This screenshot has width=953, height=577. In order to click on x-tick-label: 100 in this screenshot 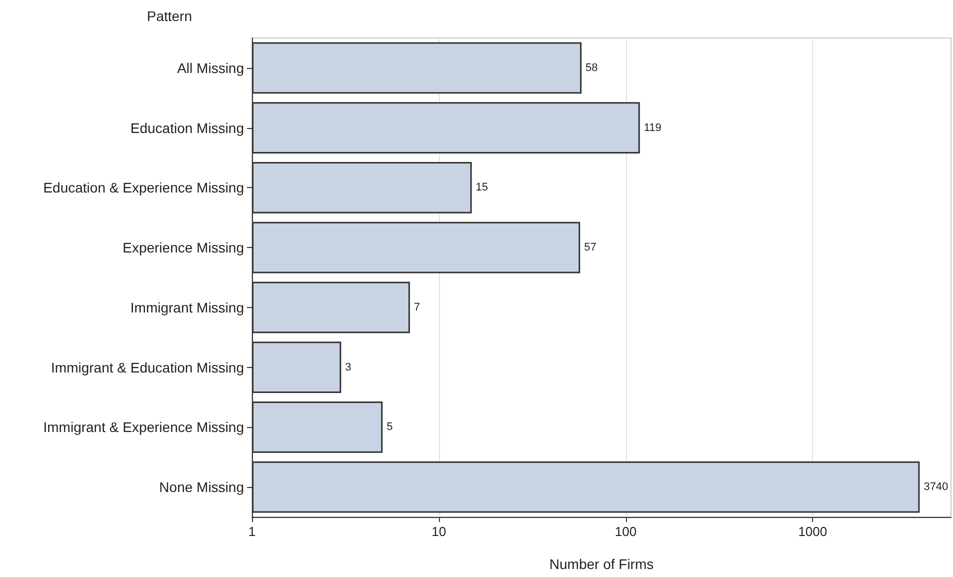, I will do `click(625, 531)`.